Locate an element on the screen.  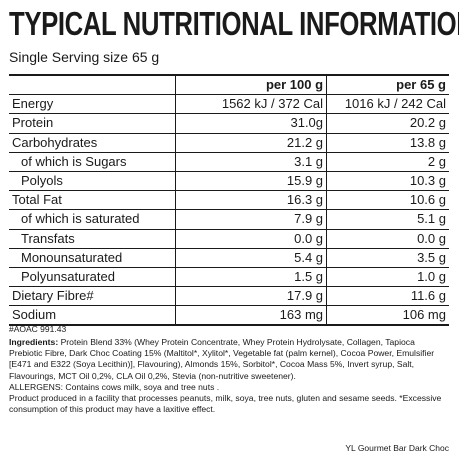
row-per-100g: 0.0 g is located at coordinates (251, 239).